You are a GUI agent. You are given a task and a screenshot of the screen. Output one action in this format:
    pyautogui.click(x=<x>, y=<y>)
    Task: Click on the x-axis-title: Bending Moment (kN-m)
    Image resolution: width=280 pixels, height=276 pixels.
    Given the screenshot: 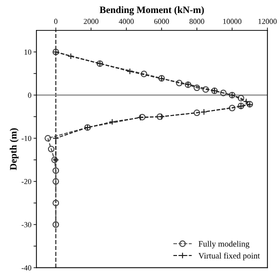 What is the action you would take?
    pyautogui.click(x=152, y=11)
    